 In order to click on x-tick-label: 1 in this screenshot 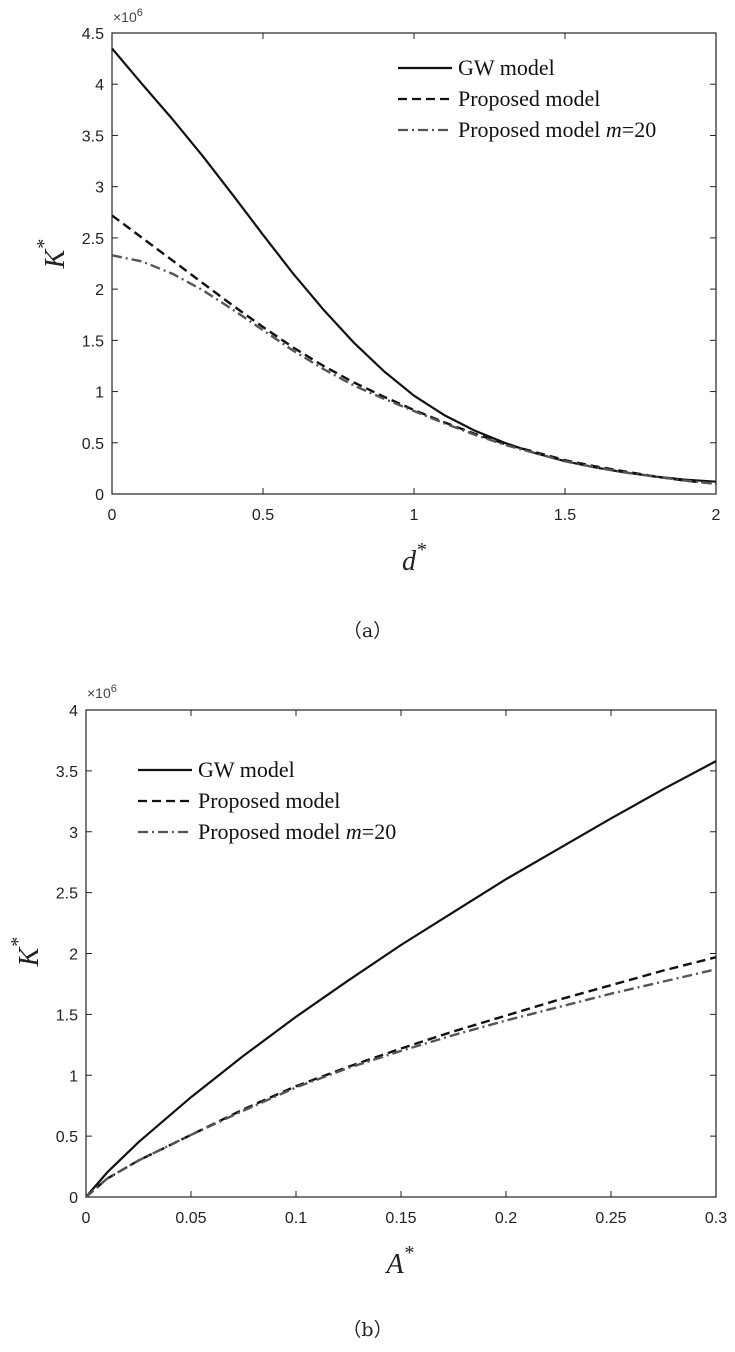, I will do `click(414, 515)`.